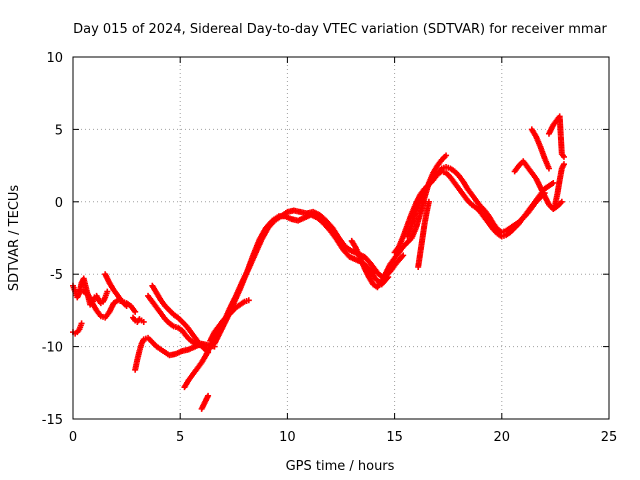 The width and height of the screenshot is (640, 480). What do you see at coordinates (287, 437) in the screenshot?
I see `x-tick-label: 10` at bounding box center [287, 437].